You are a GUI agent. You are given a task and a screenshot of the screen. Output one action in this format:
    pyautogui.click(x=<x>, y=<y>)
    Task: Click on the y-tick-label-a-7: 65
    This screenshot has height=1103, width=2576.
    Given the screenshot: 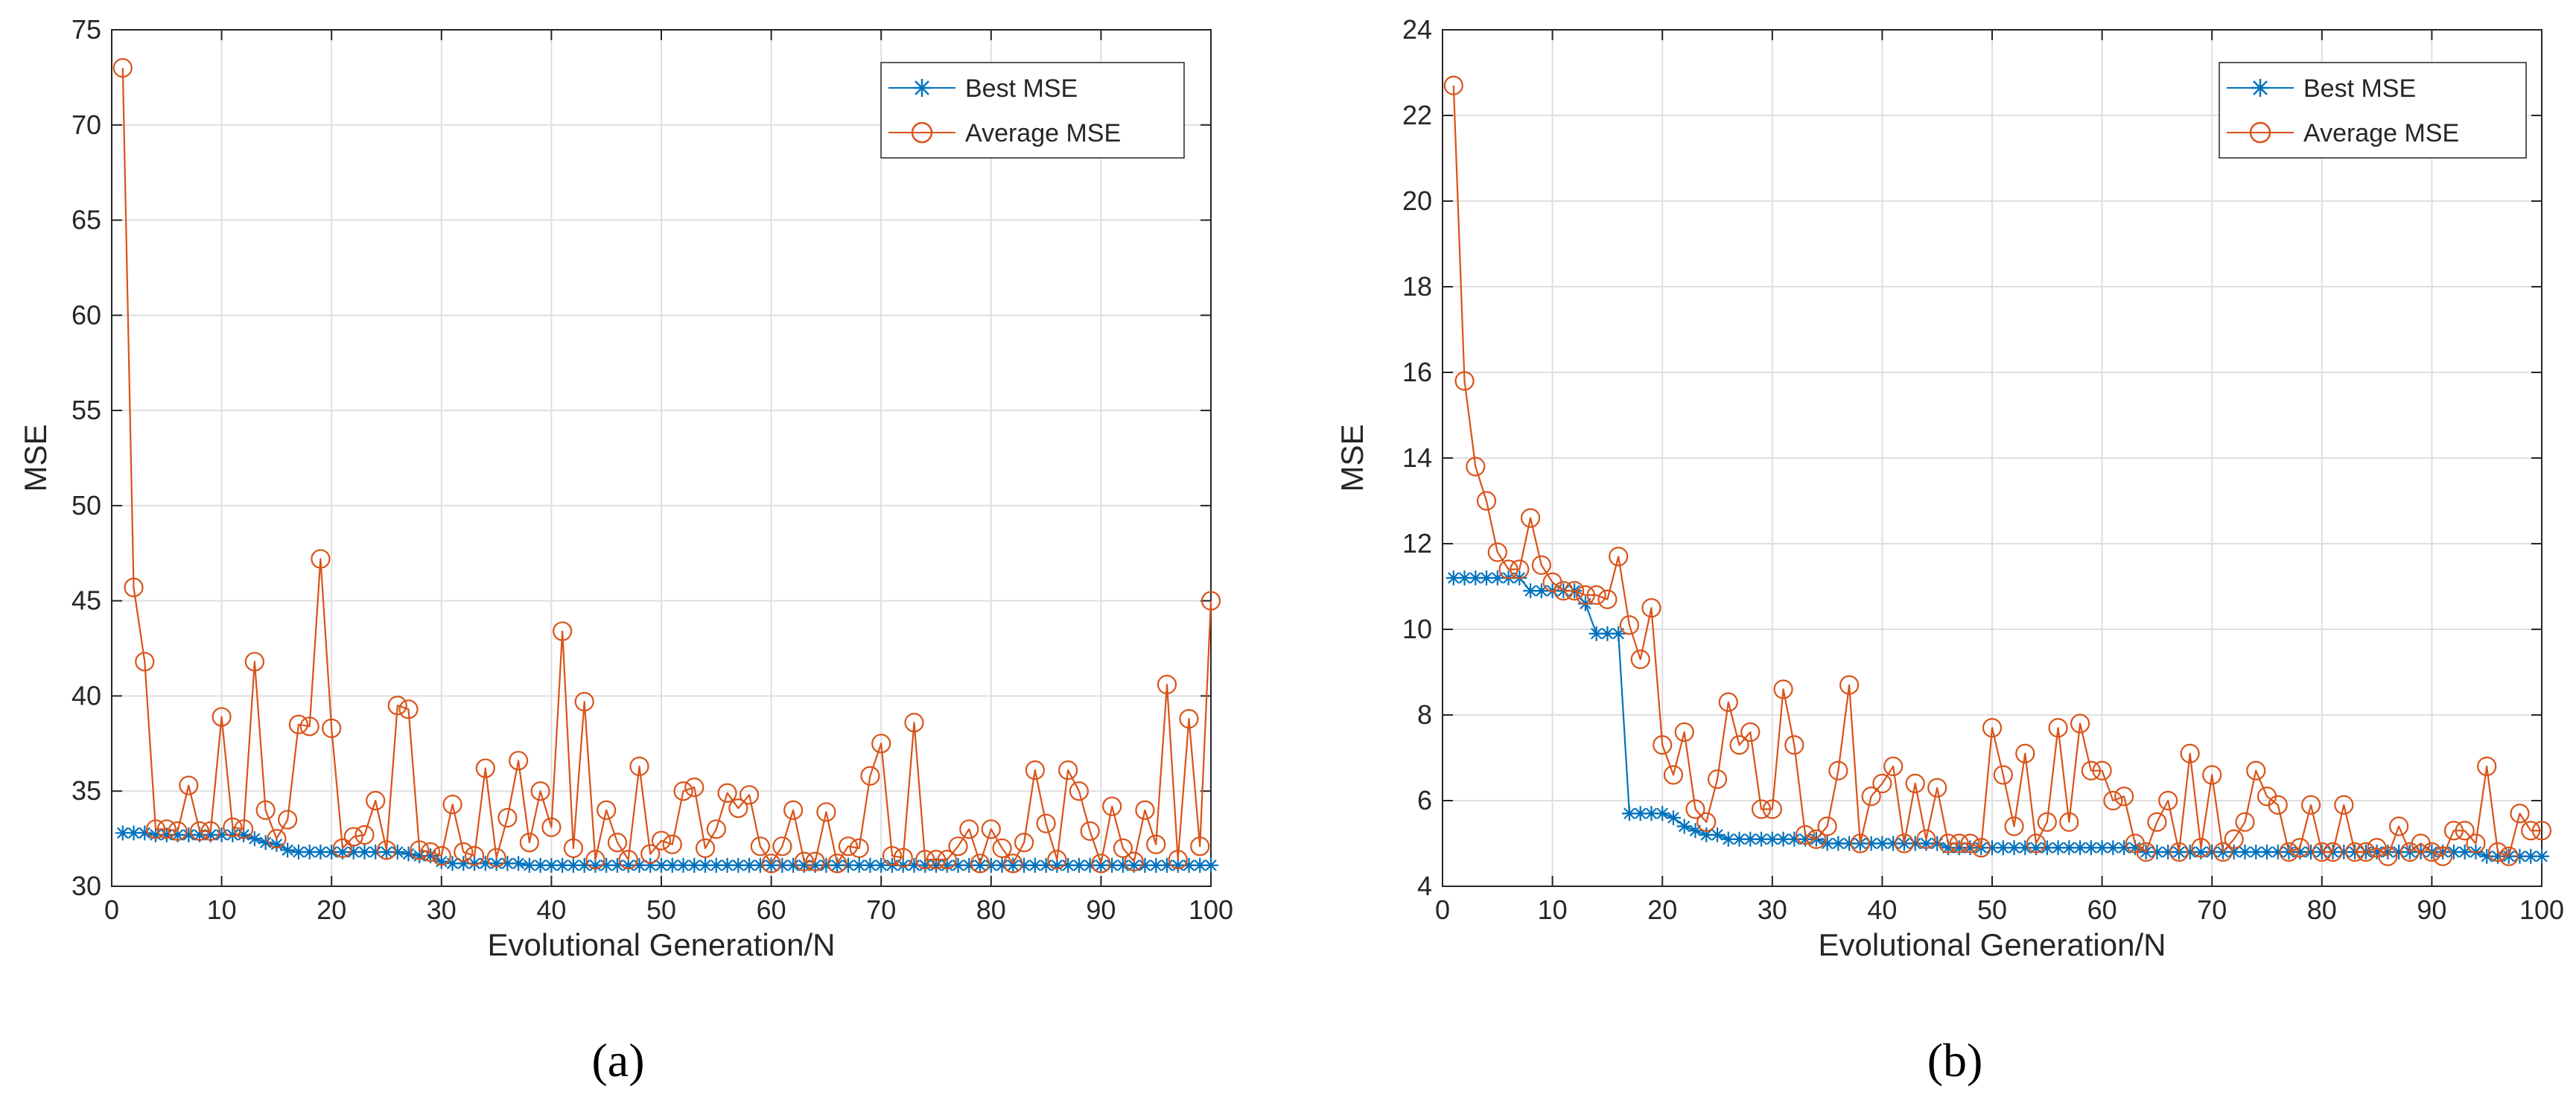 What is the action you would take?
    pyautogui.click(x=86, y=220)
    